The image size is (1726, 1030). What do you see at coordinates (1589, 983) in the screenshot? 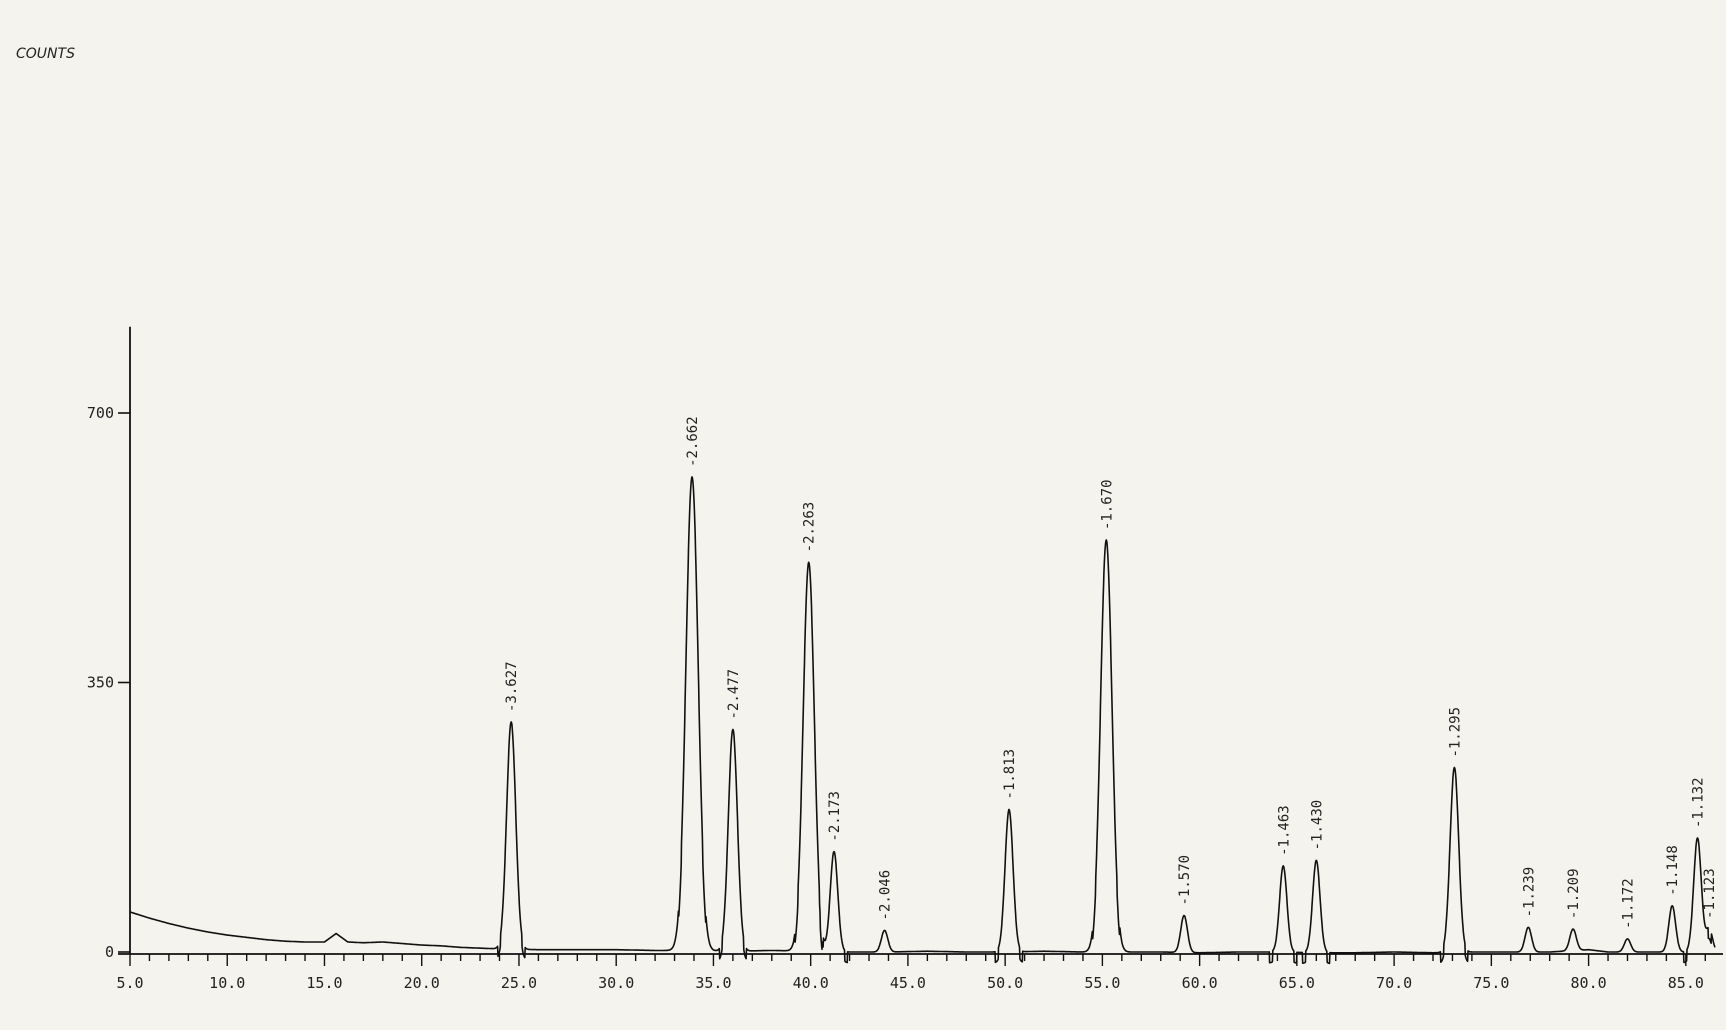
I see `x-tick-label: 80.0` at bounding box center [1589, 983].